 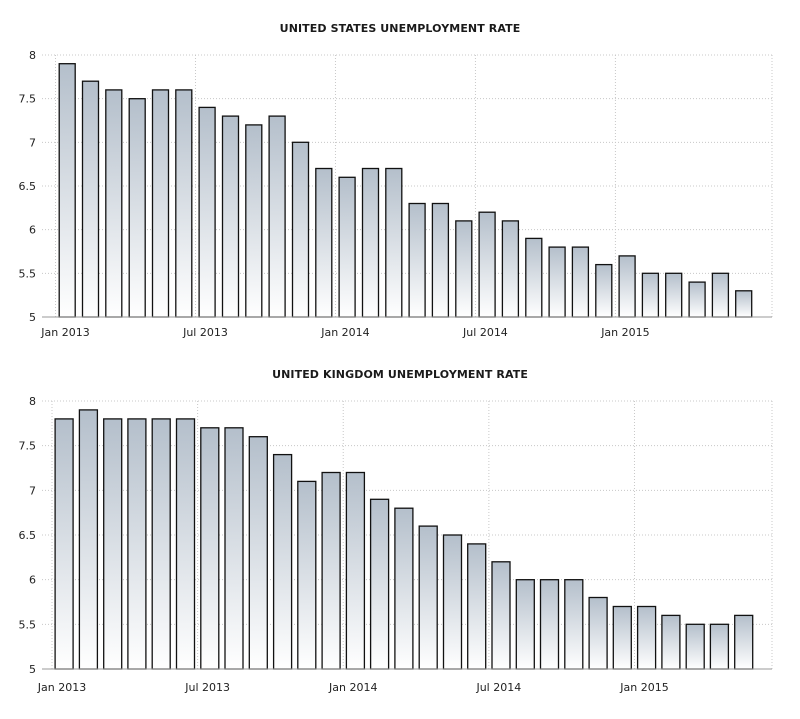 What do you see at coordinates (400, 28) in the screenshot?
I see `chart-title: UNITED STATES UNEMPLOYMENT RATE` at bounding box center [400, 28].